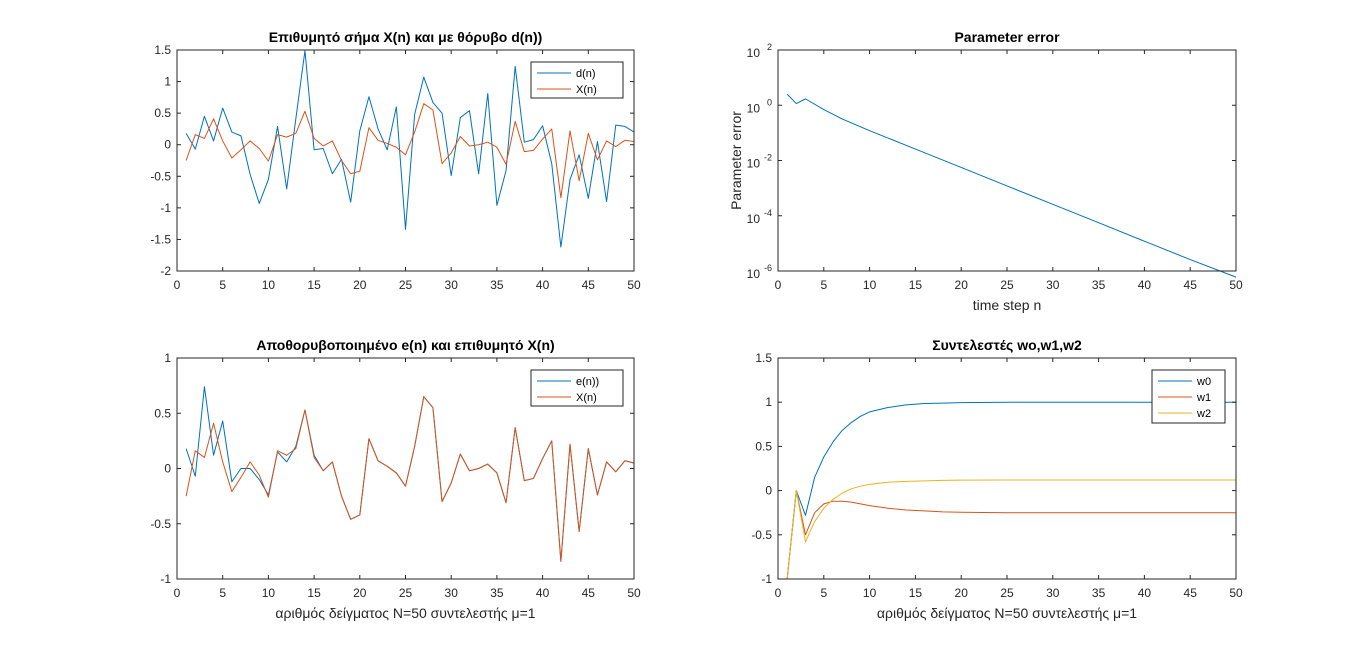  I want to click on x-axis-label: time step n, so click(1007, 305).